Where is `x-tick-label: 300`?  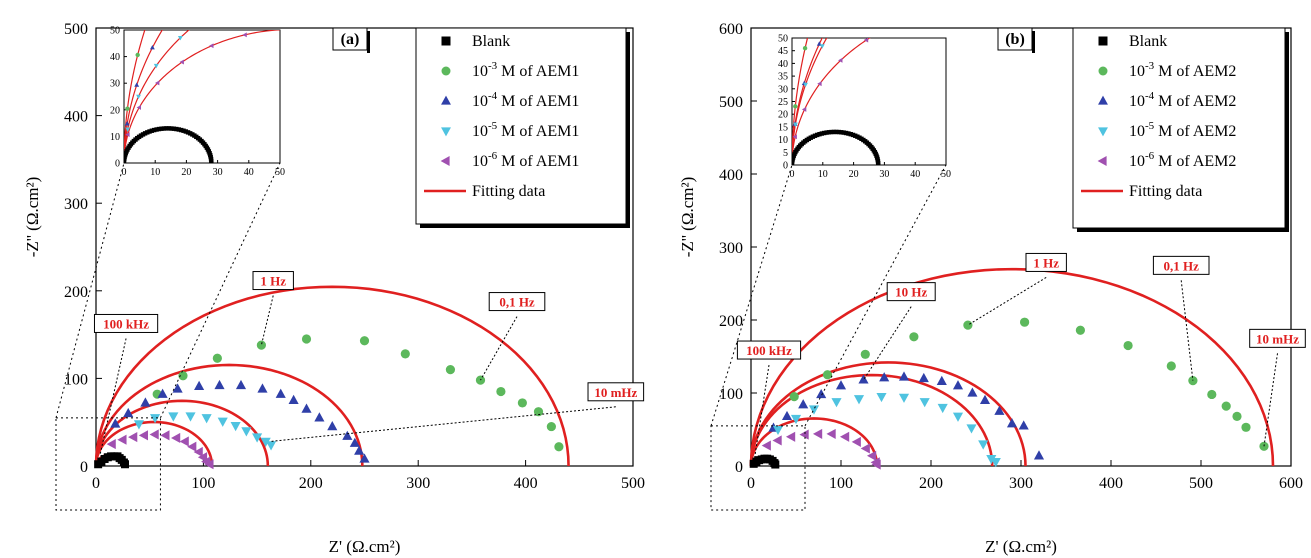
x-tick-label: 300 is located at coordinates (1021, 483).